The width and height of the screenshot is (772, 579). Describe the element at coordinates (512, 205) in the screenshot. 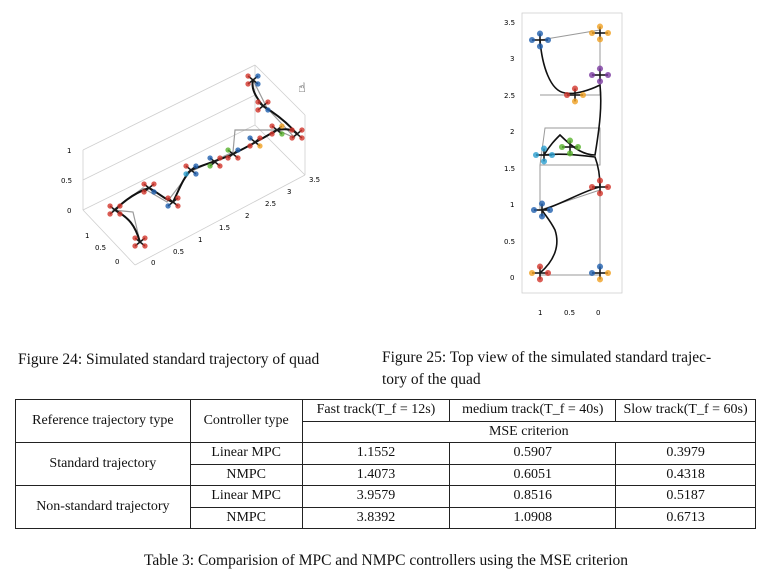

I see `y-tick: 1` at that location.